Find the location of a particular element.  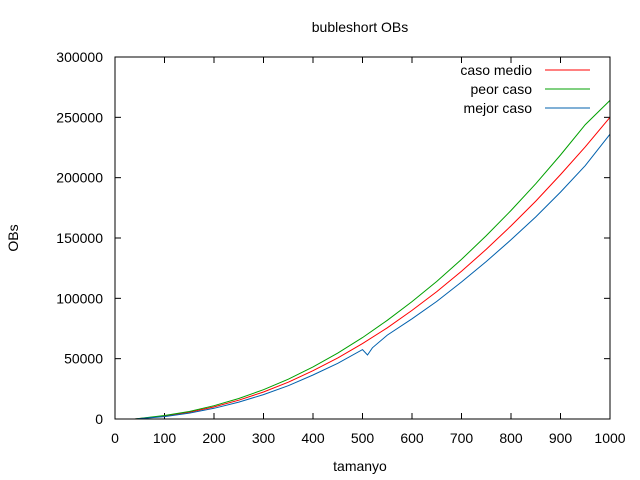

x-tick-label: 400 is located at coordinates (313, 438).